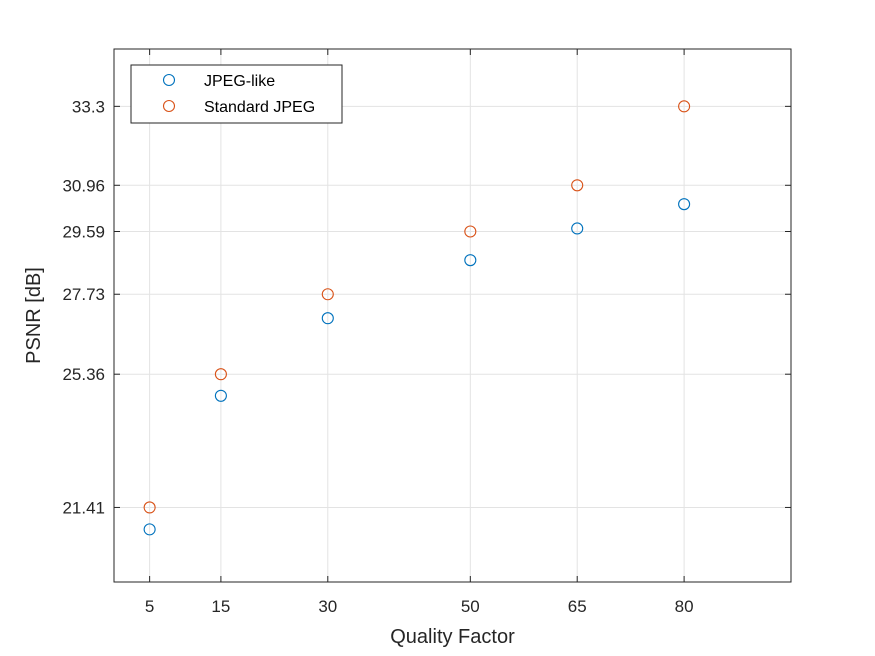 The height and width of the screenshot is (656, 875). I want to click on x-tick-label: 65, so click(577, 606).